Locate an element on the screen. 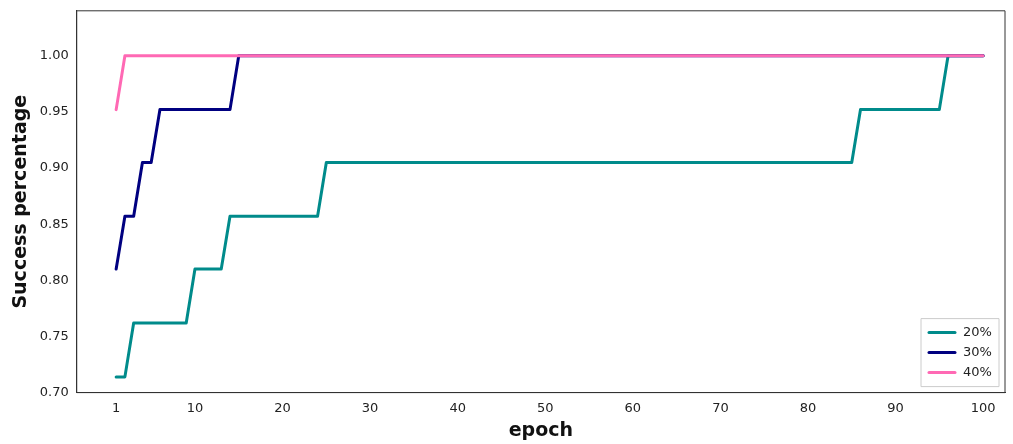  y-tick-label: 0.85 is located at coordinates (54, 223).